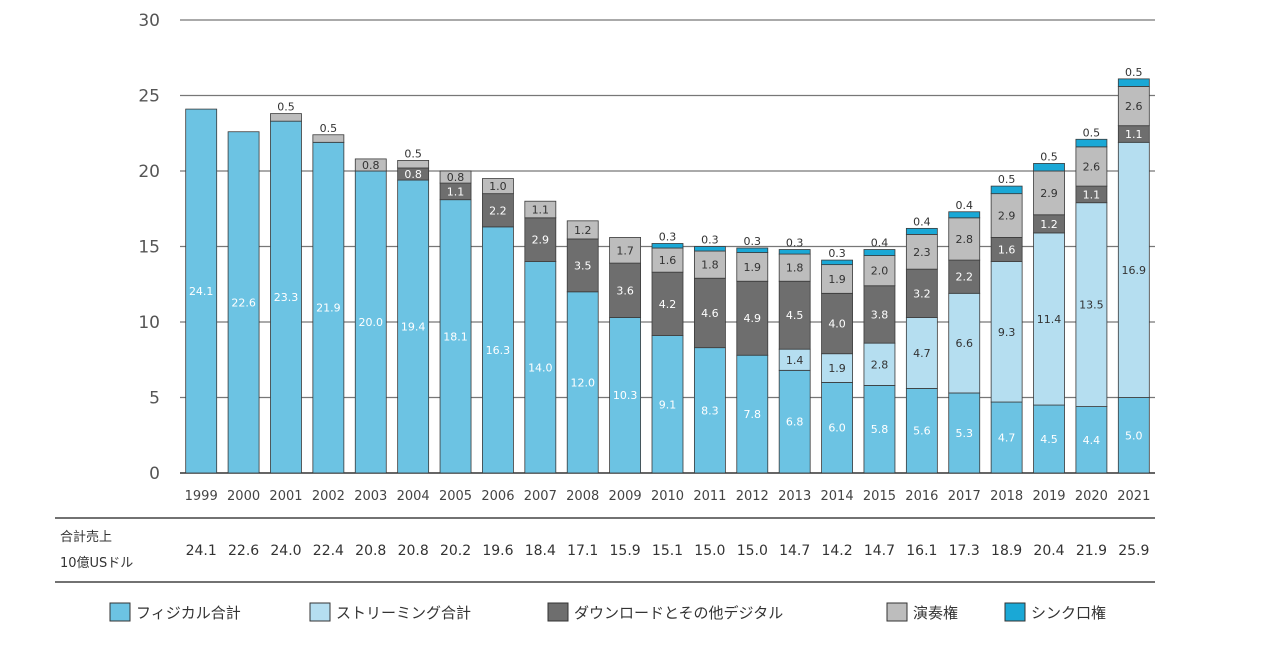 The height and width of the screenshot is (670, 1280). Describe the element at coordinates (413, 496) in the screenshot. I see `x-tick-label: 2004` at that location.